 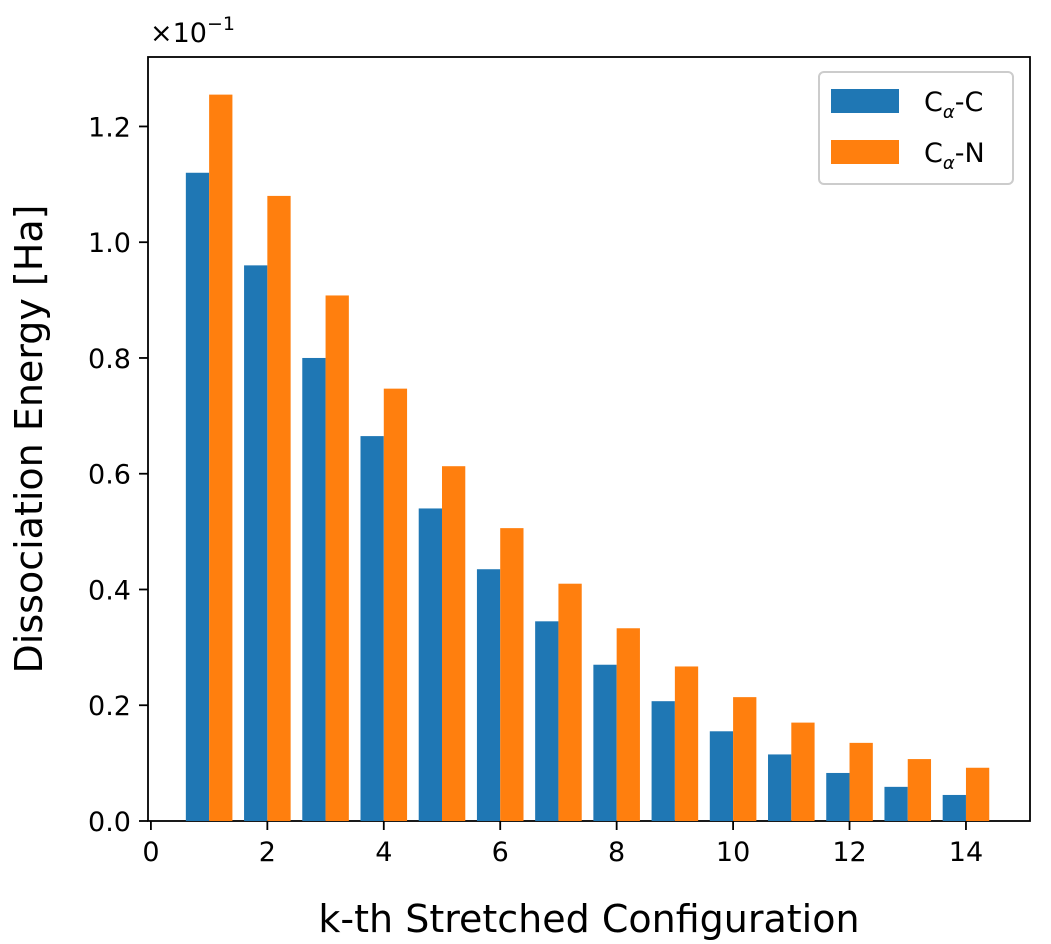 I want to click on x-tick-label: 12, so click(x=849, y=852).